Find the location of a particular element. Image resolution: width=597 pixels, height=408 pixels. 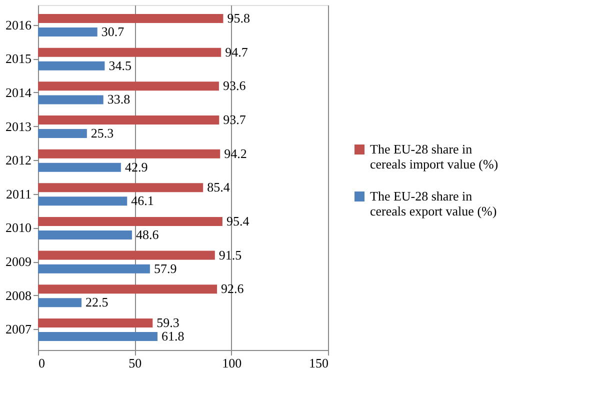

data-label: 92.6 is located at coordinates (232, 288).